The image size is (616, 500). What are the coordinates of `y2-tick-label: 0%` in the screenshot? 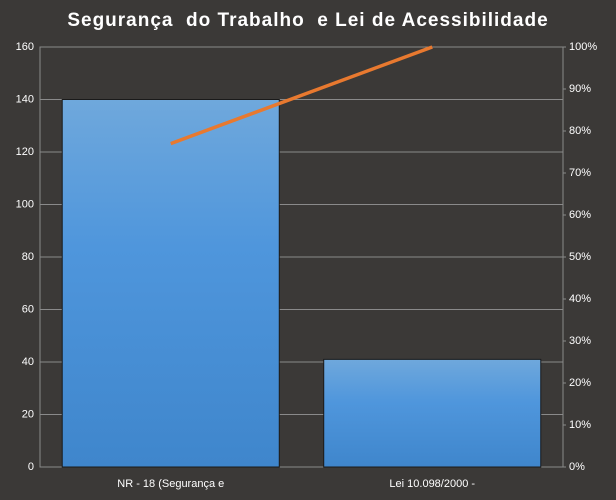 It's located at (577, 467).